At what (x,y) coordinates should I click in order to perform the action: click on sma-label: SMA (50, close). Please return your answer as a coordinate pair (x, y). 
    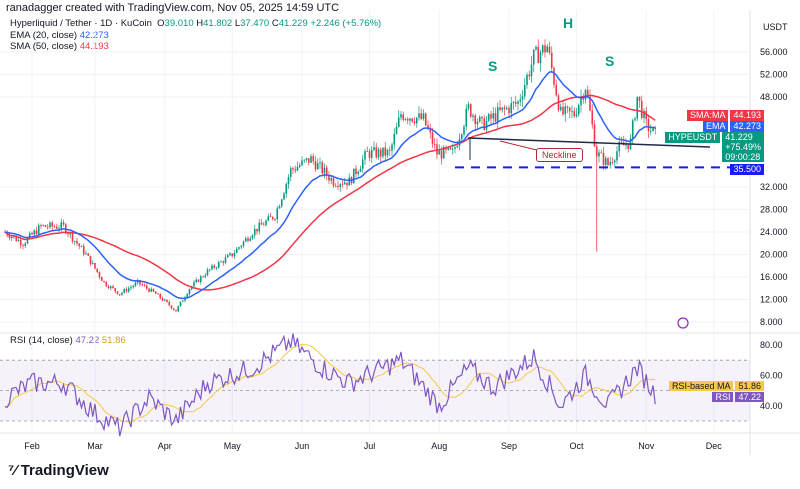
    Looking at the image, I should click on (44, 46).